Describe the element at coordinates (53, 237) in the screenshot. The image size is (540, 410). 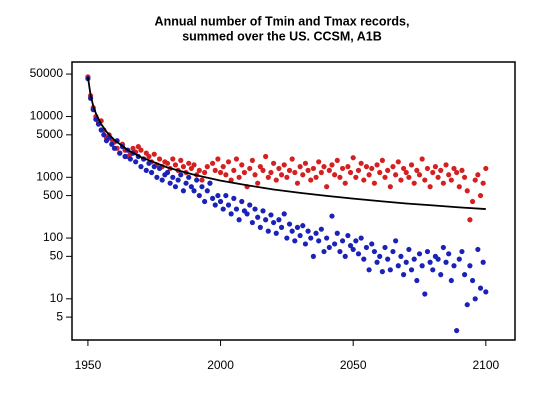
I see `y-tick-label: 100` at that location.